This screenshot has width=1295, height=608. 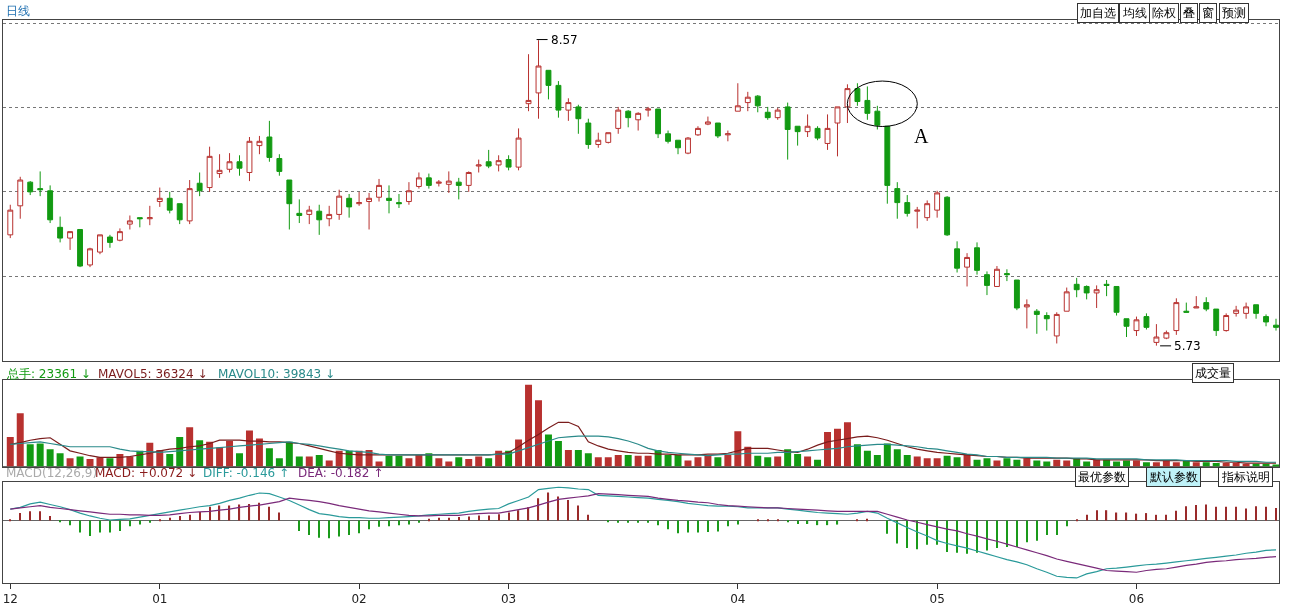 What do you see at coordinates (1102, 477) in the screenshot?
I see `text: 最优参数` at bounding box center [1102, 477].